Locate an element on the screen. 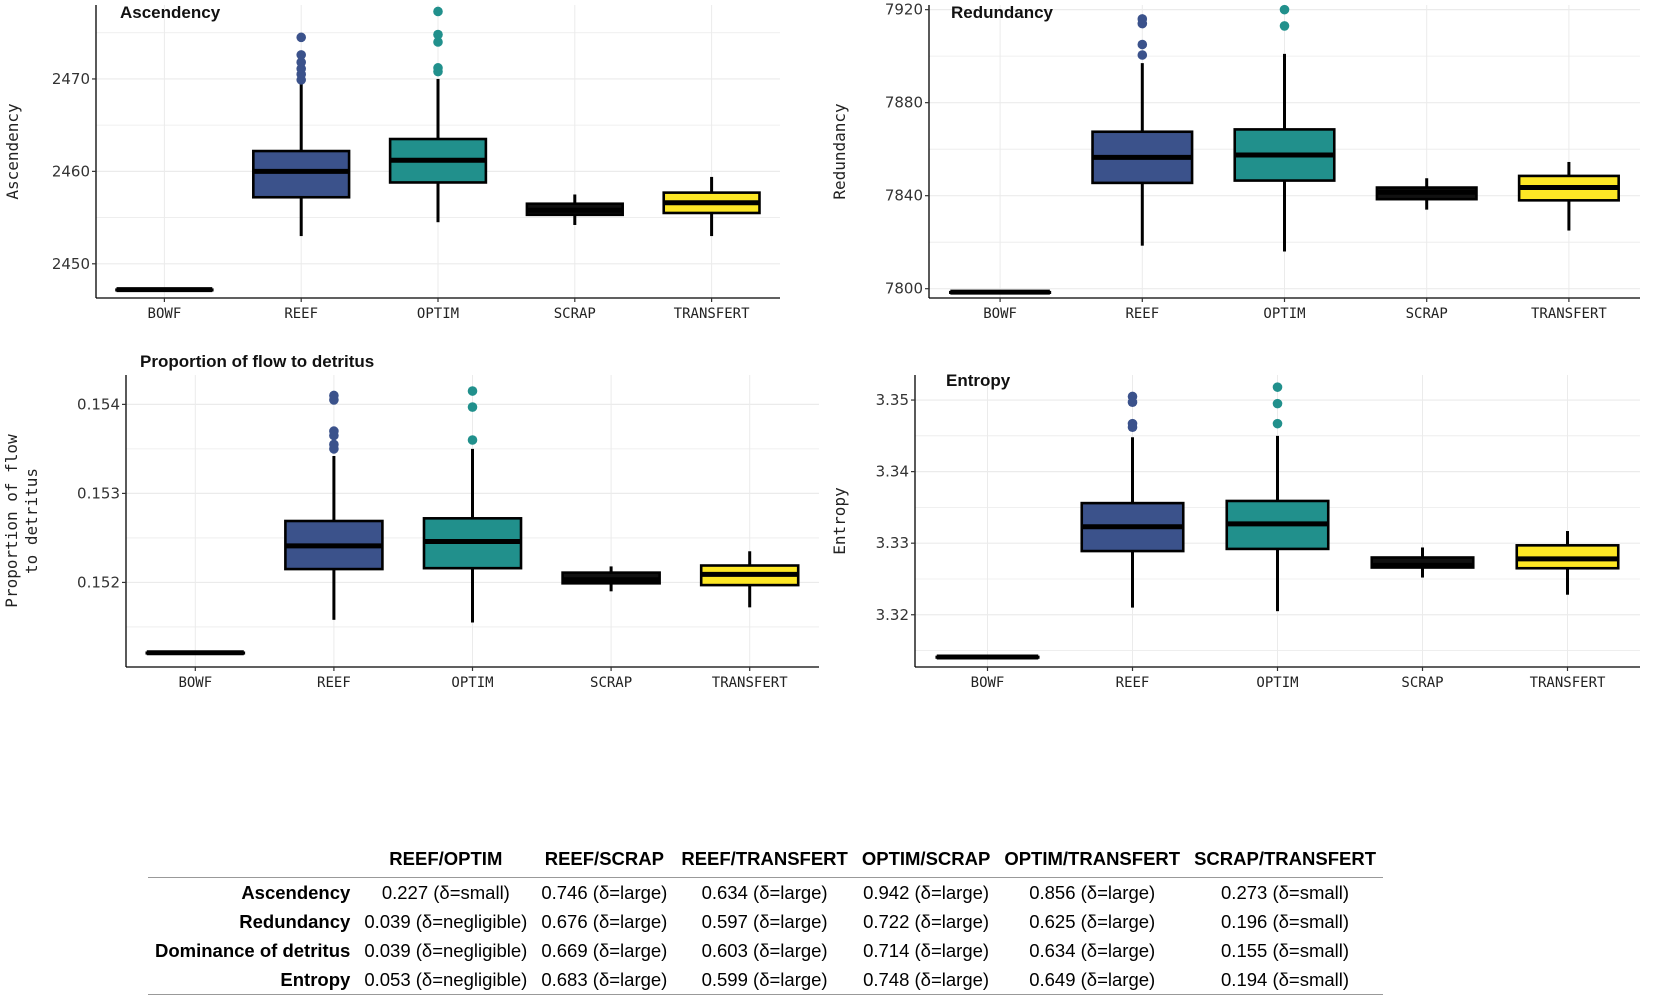 The height and width of the screenshot is (997, 1654). box-optim is located at coordinates (1284, 128).